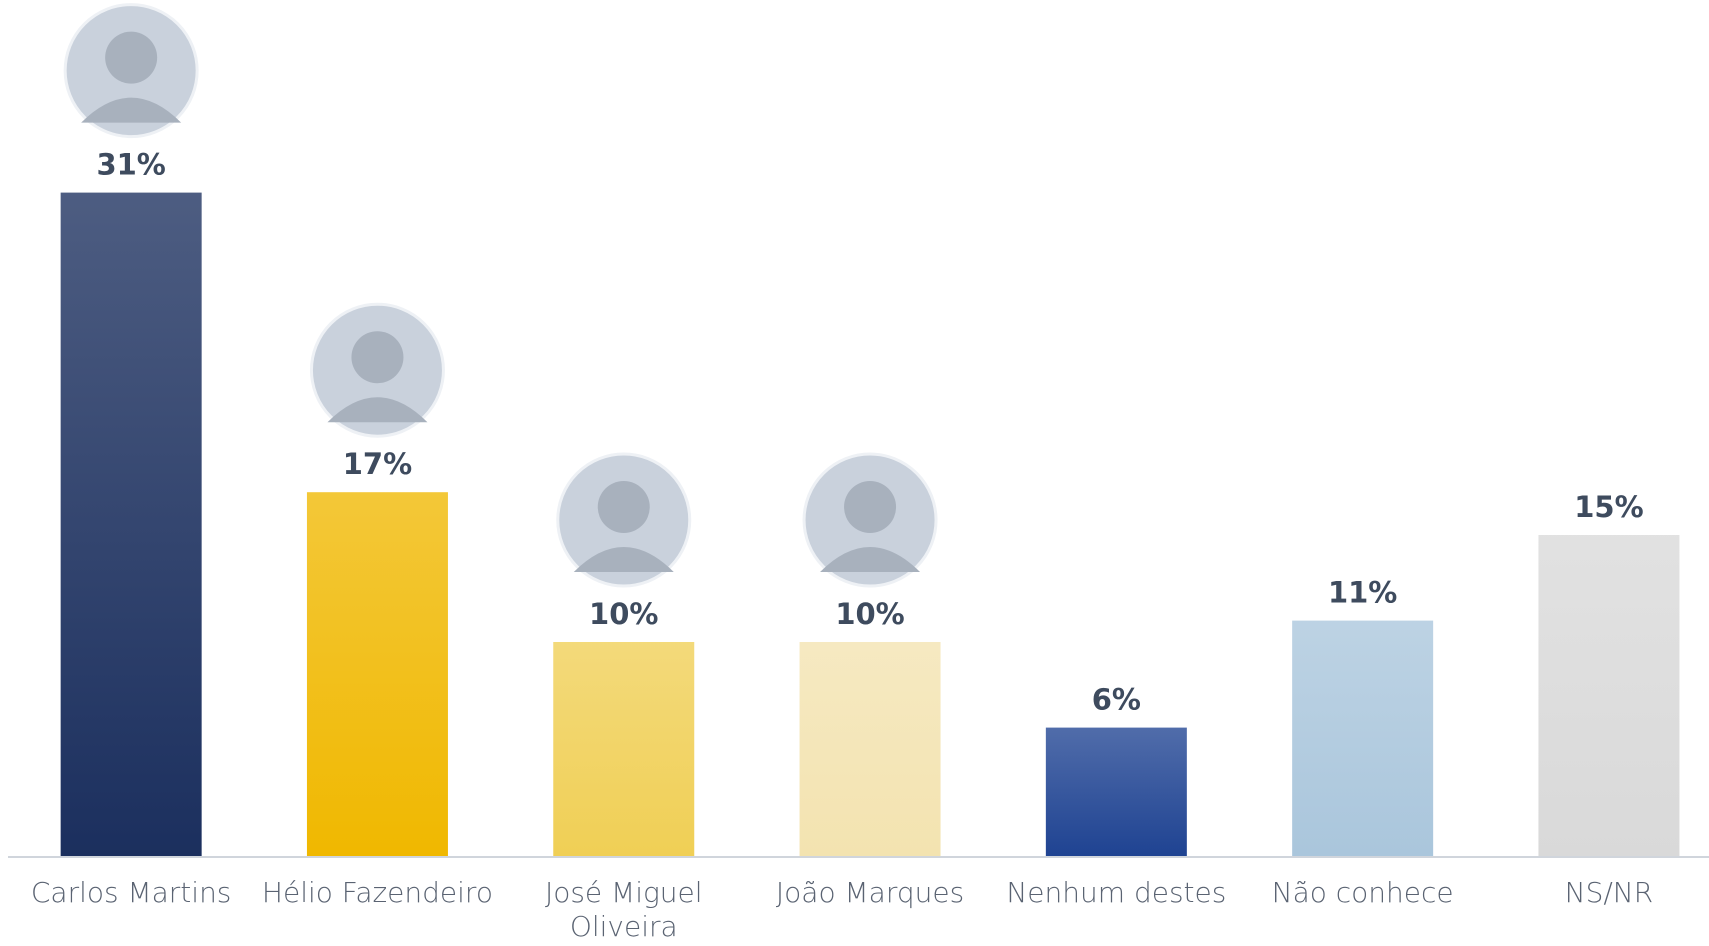 This screenshot has width=1709, height=946. I want to click on value-label: 17%, so click(377, 464).